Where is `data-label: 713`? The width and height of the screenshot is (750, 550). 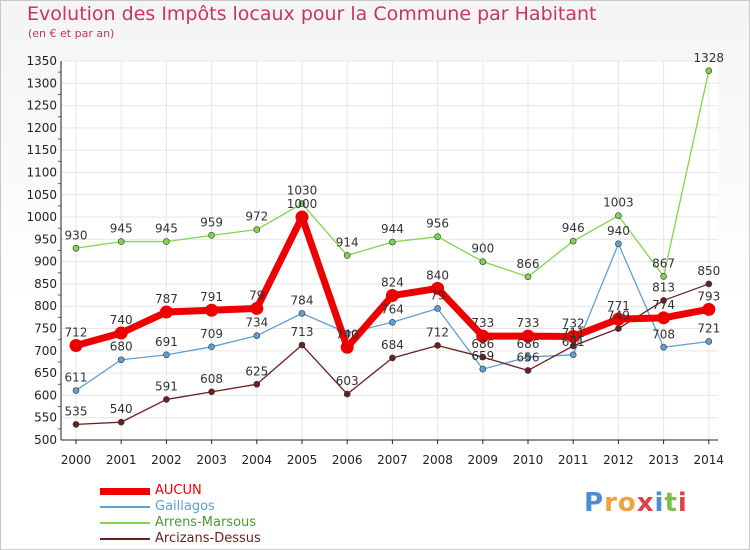 data-label: 713 is located at coordinates (302, 332).